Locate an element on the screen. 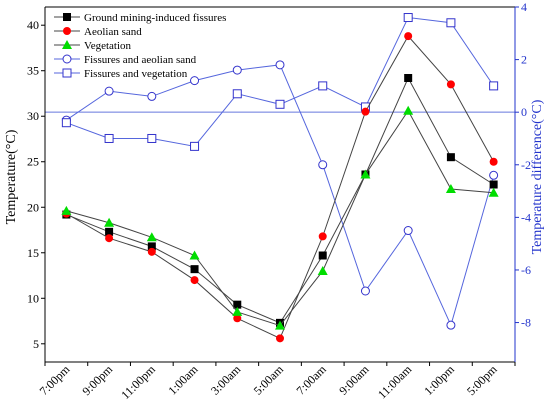 This screenshot has width=550, height=415. y2-tick-label: -4 is located at coordinates (526, 217).